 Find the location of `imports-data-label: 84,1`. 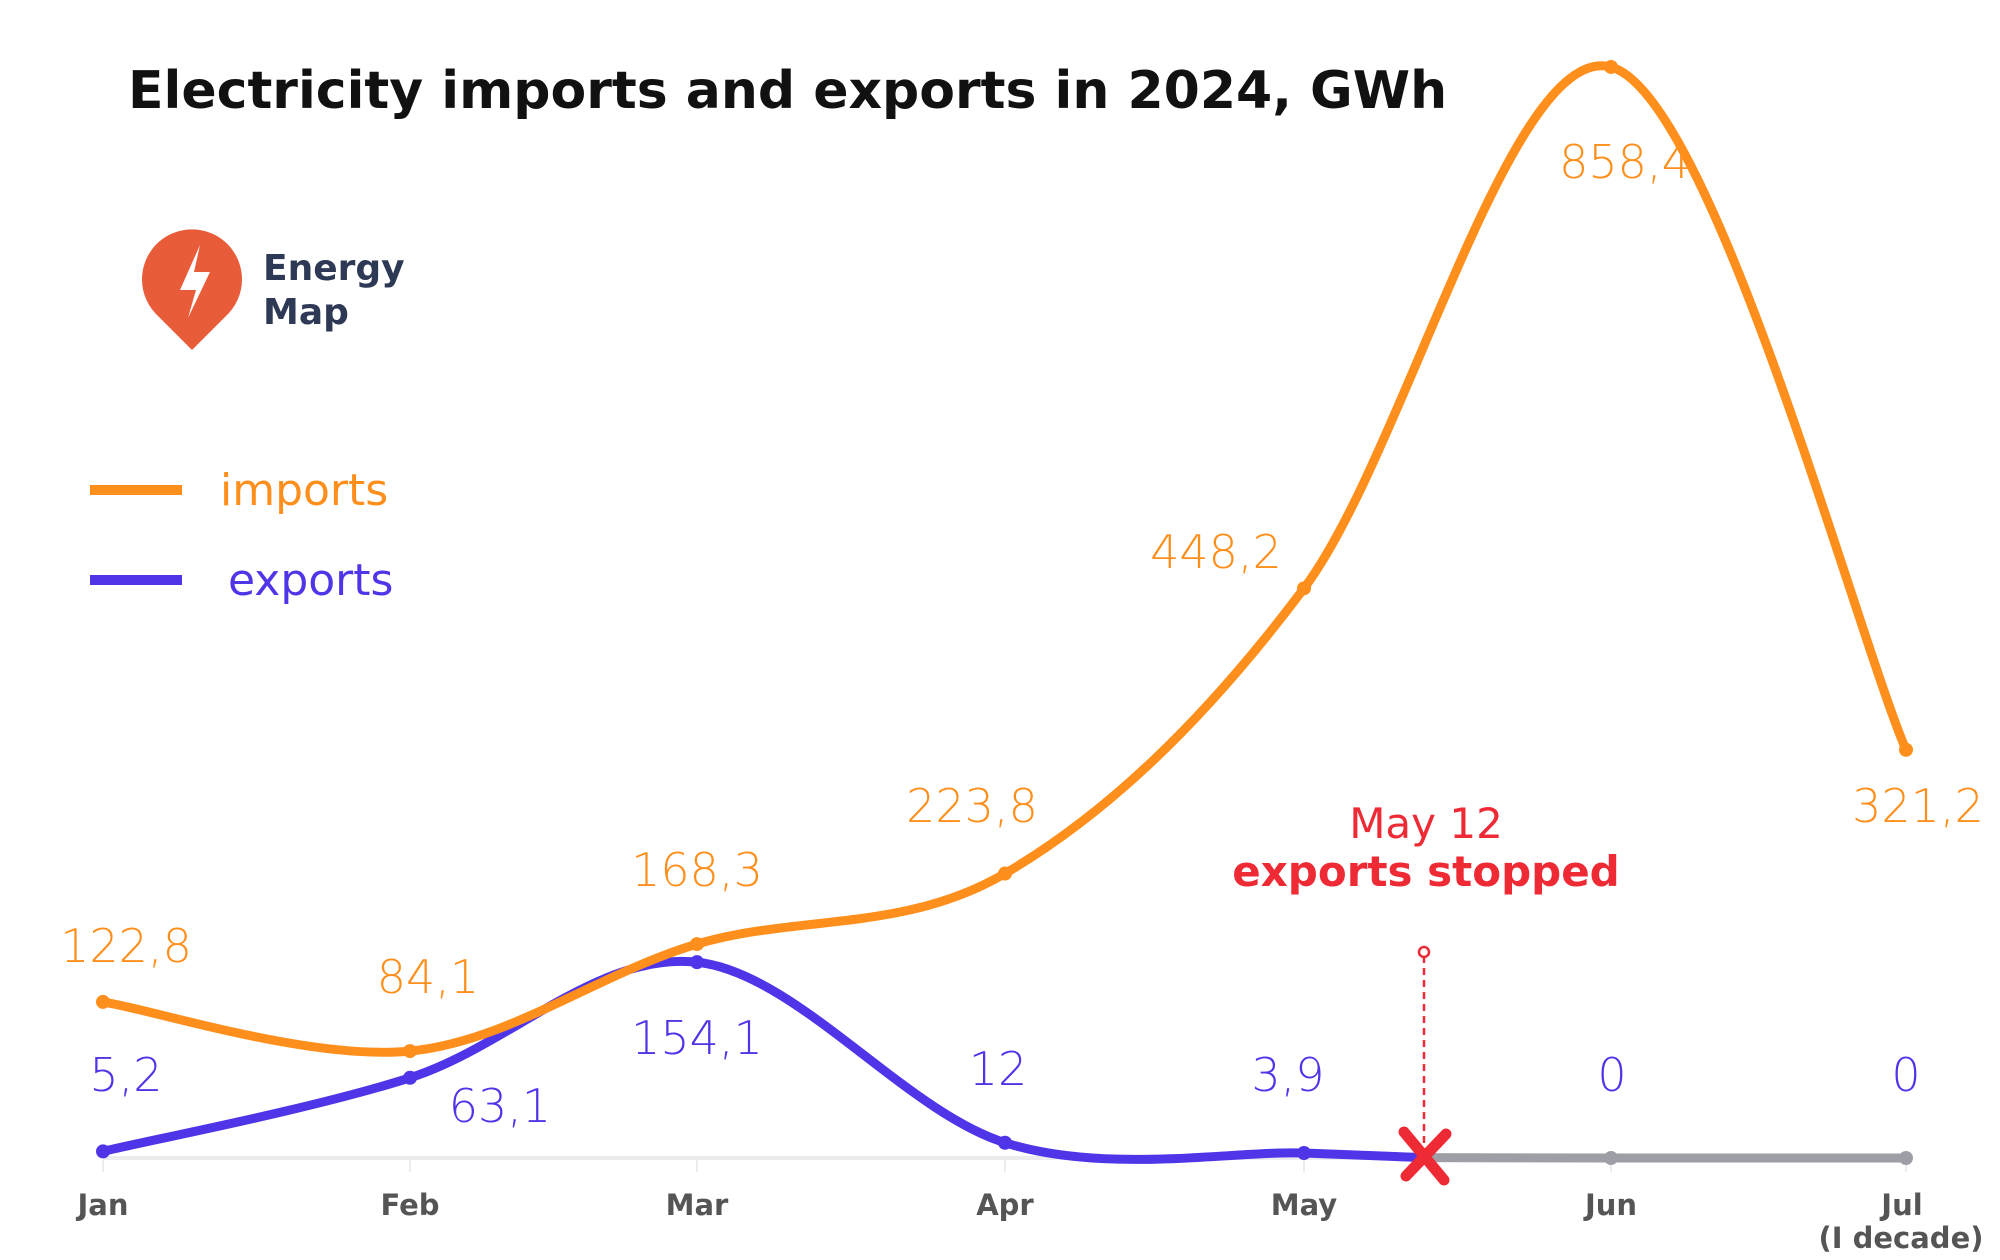

imports-data-label: 84,1 is located at coordinates (428, 977).